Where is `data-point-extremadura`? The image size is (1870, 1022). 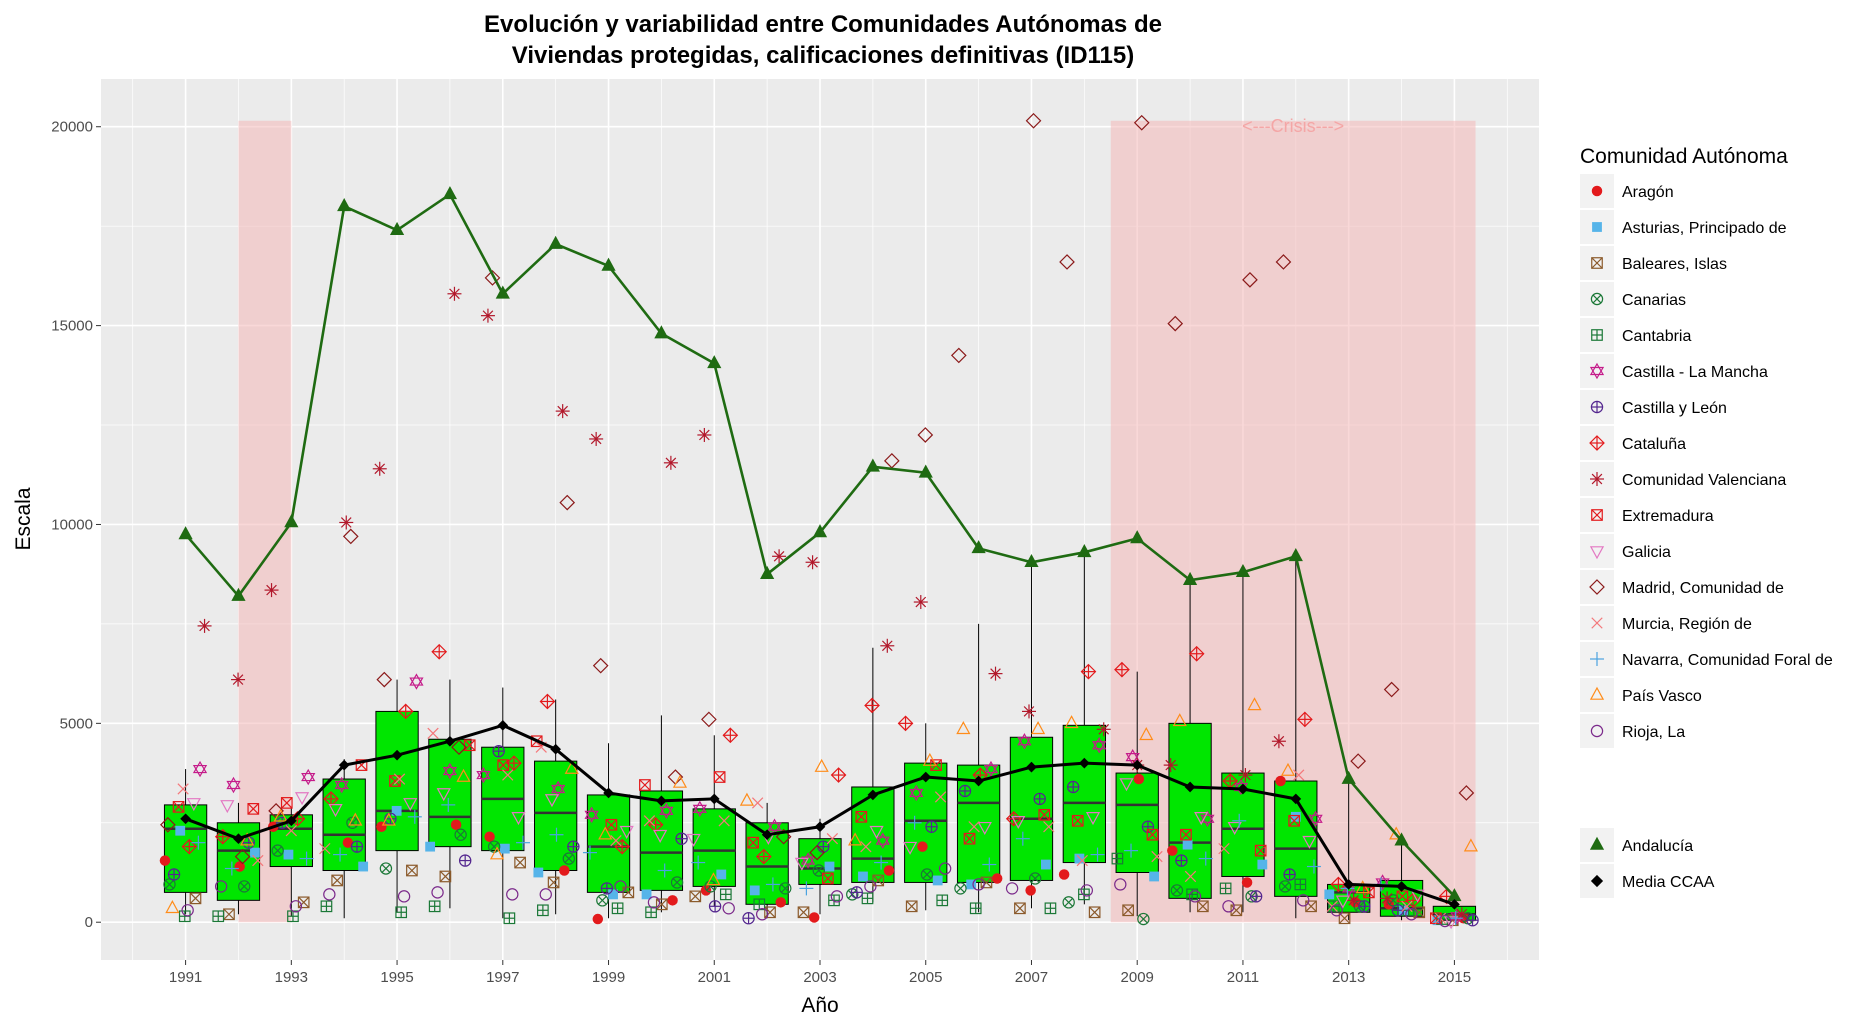
data-point-extremadura is located at coordinates (178, 807).